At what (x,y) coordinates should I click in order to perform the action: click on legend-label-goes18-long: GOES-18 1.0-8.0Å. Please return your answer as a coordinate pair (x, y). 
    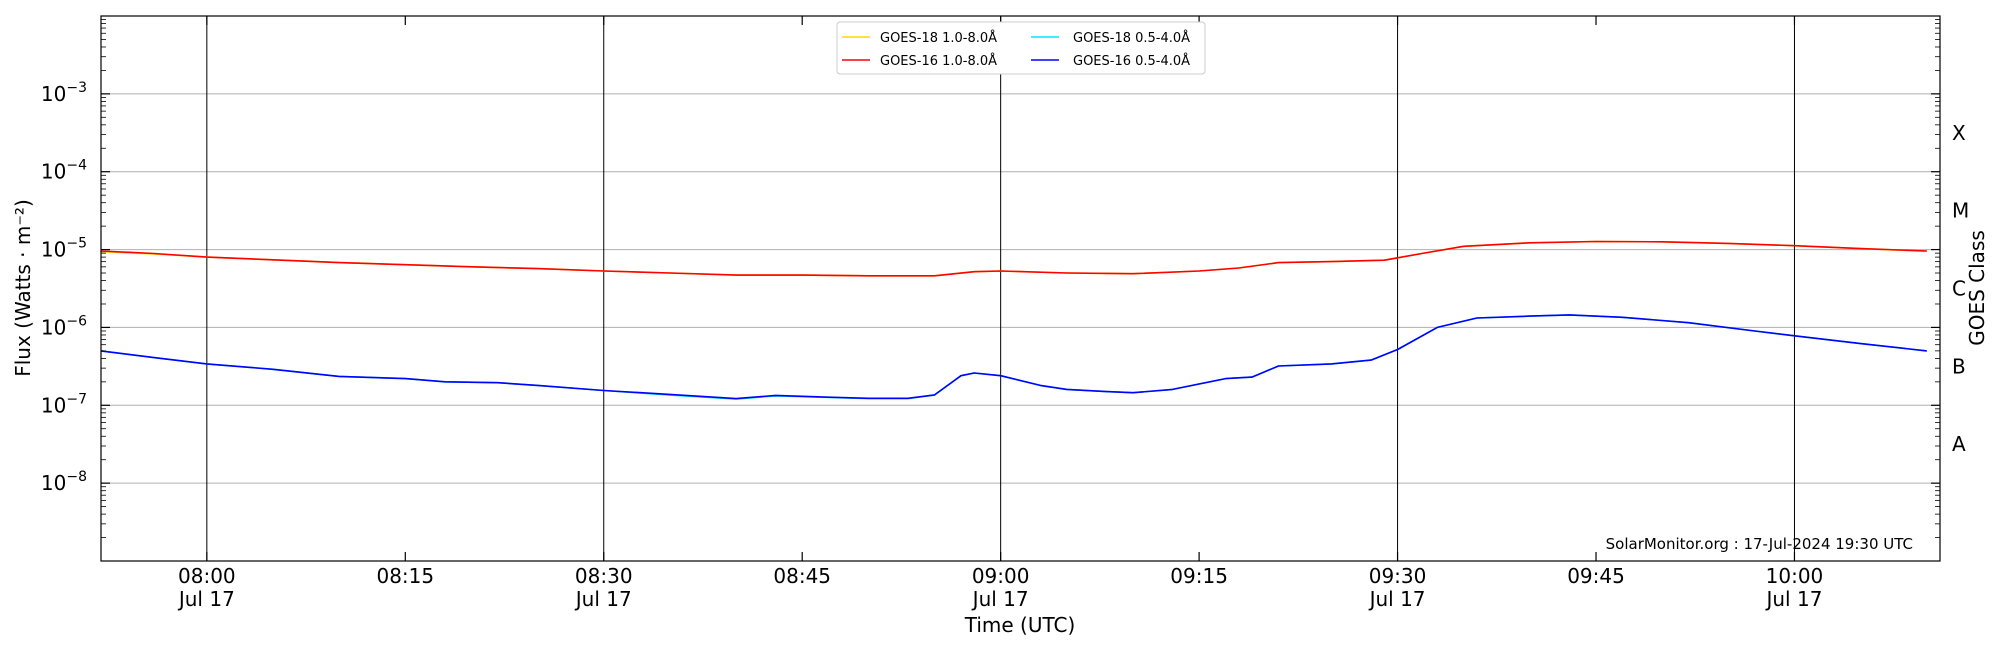
    Looking at the image, I should click on (938, 38).